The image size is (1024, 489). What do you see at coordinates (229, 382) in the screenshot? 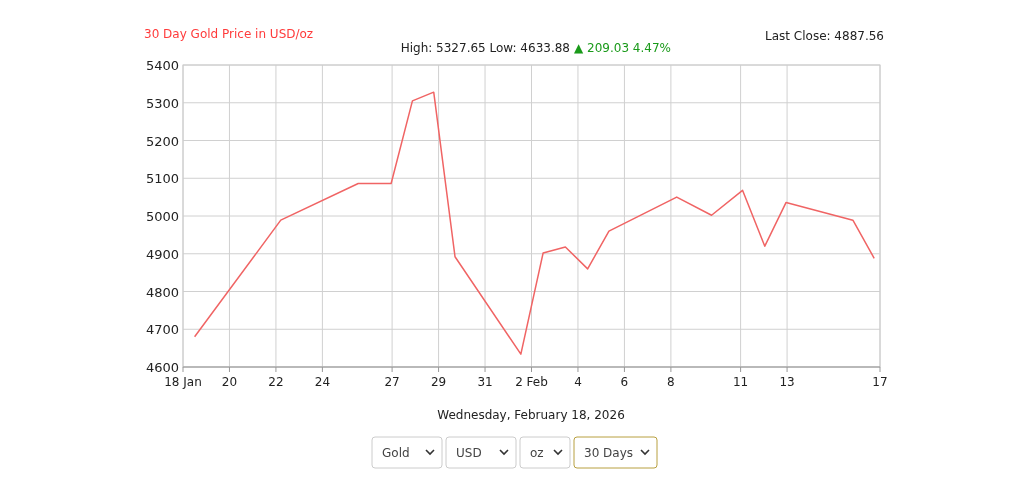
I see `x-tick-label: 20` at bounding box center [229, 382].